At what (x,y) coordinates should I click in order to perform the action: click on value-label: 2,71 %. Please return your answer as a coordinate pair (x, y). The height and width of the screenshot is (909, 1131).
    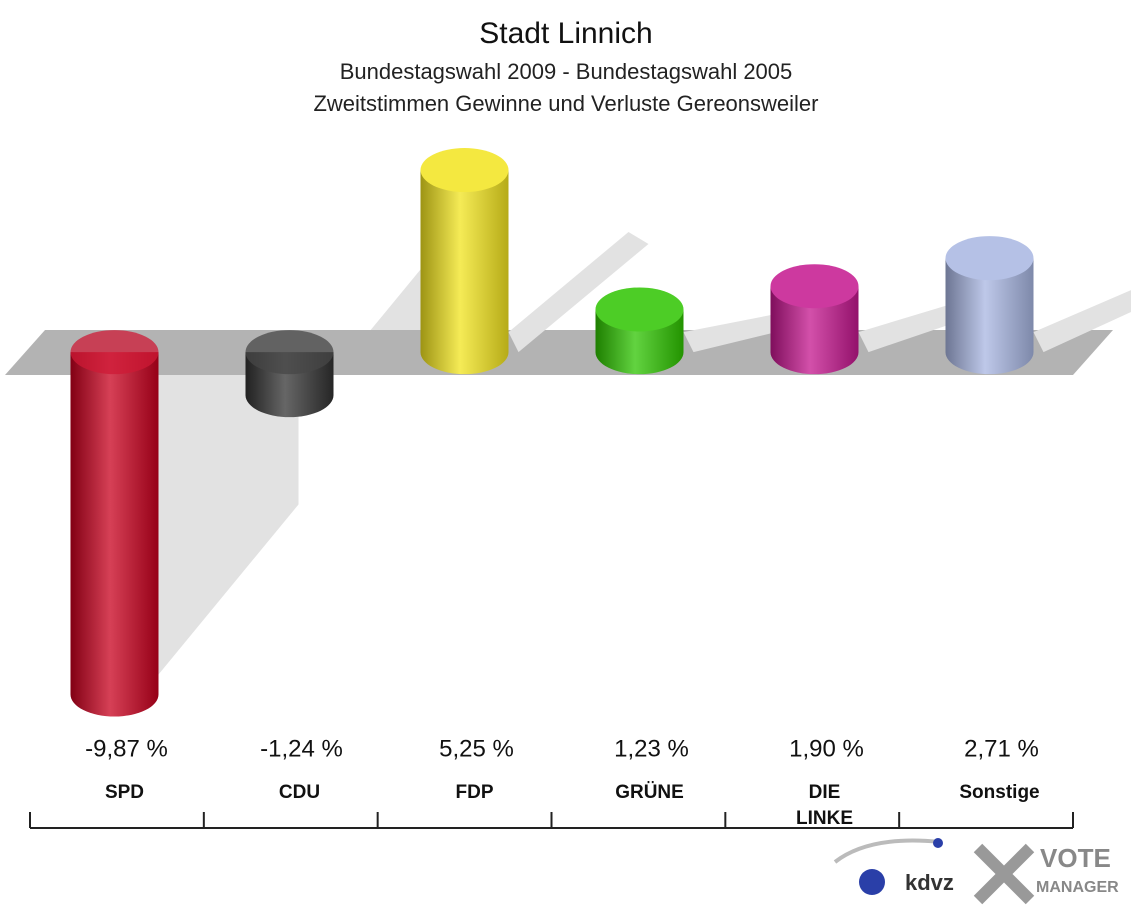
    Looking at the image, I should click on (1001, 748).